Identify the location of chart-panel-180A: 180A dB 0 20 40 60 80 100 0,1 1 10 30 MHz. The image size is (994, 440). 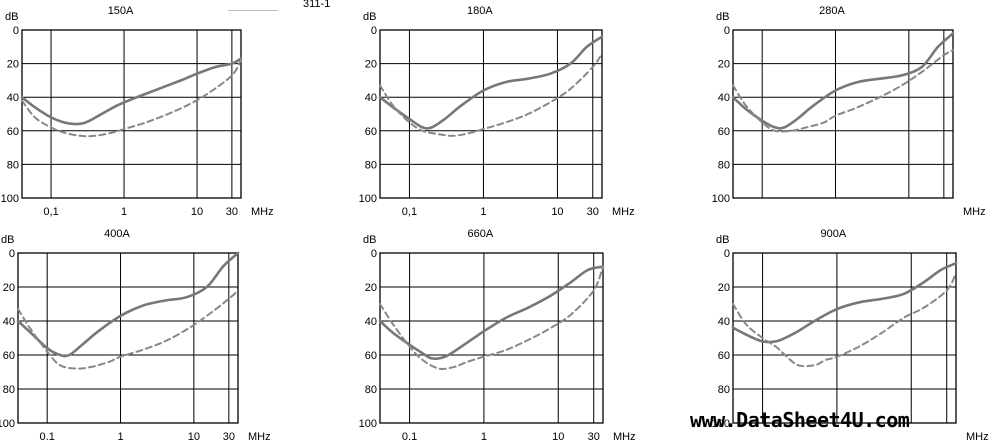
(497, 111).